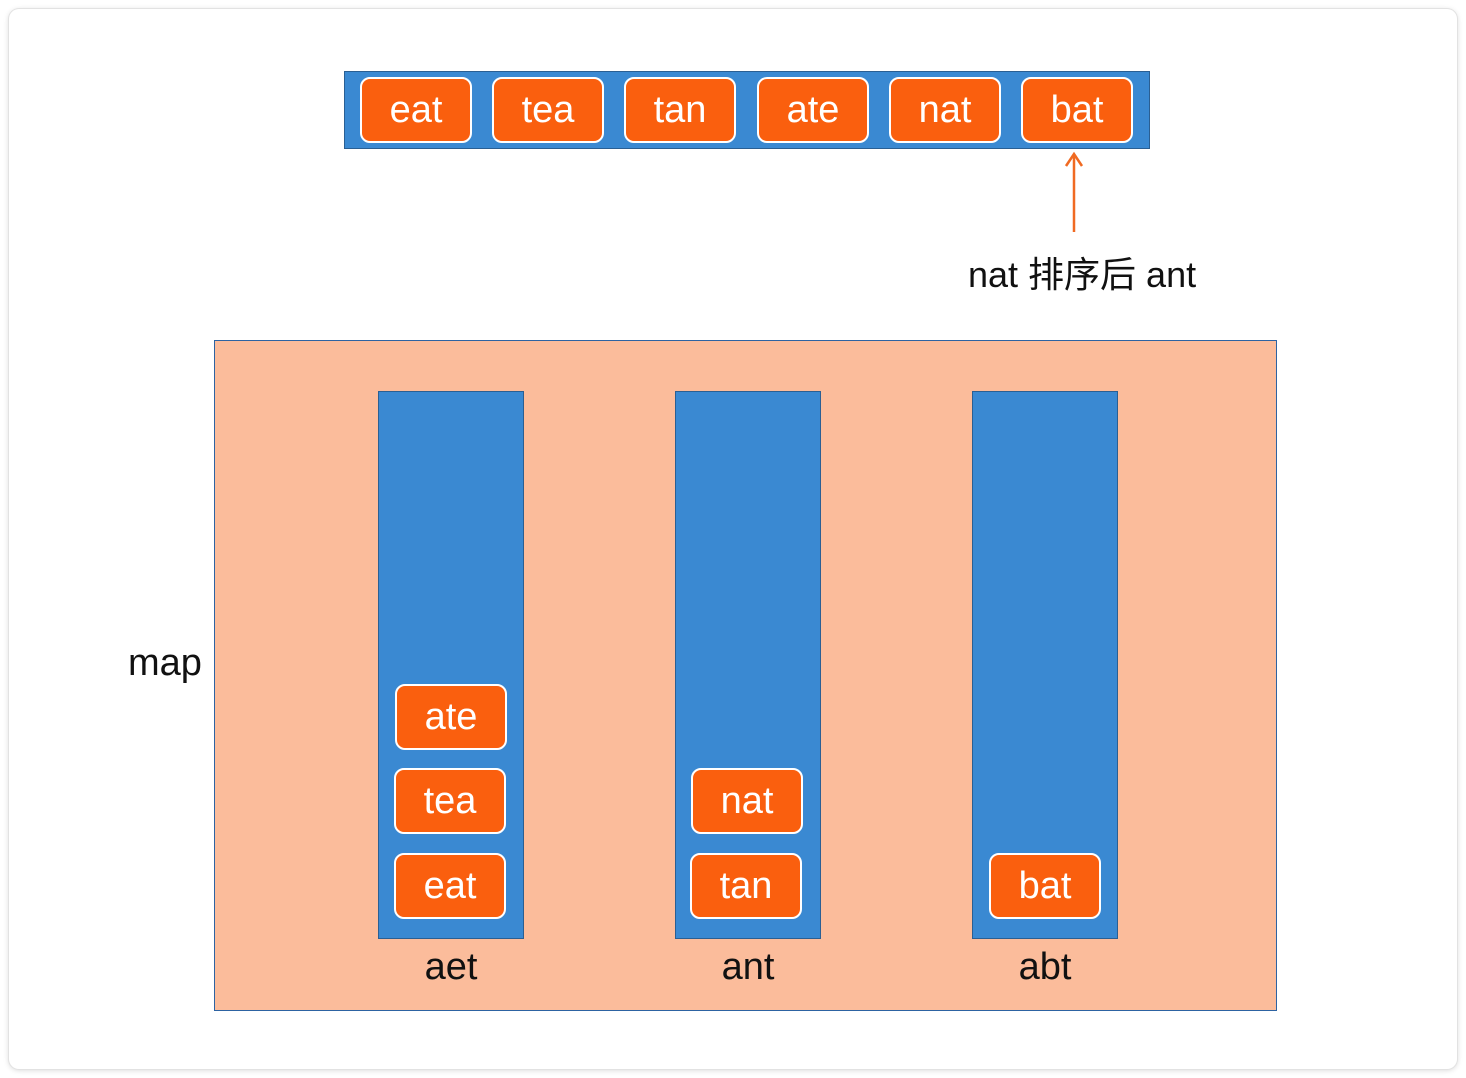  I want to click on array-item-0: eat, so click(416, 110).